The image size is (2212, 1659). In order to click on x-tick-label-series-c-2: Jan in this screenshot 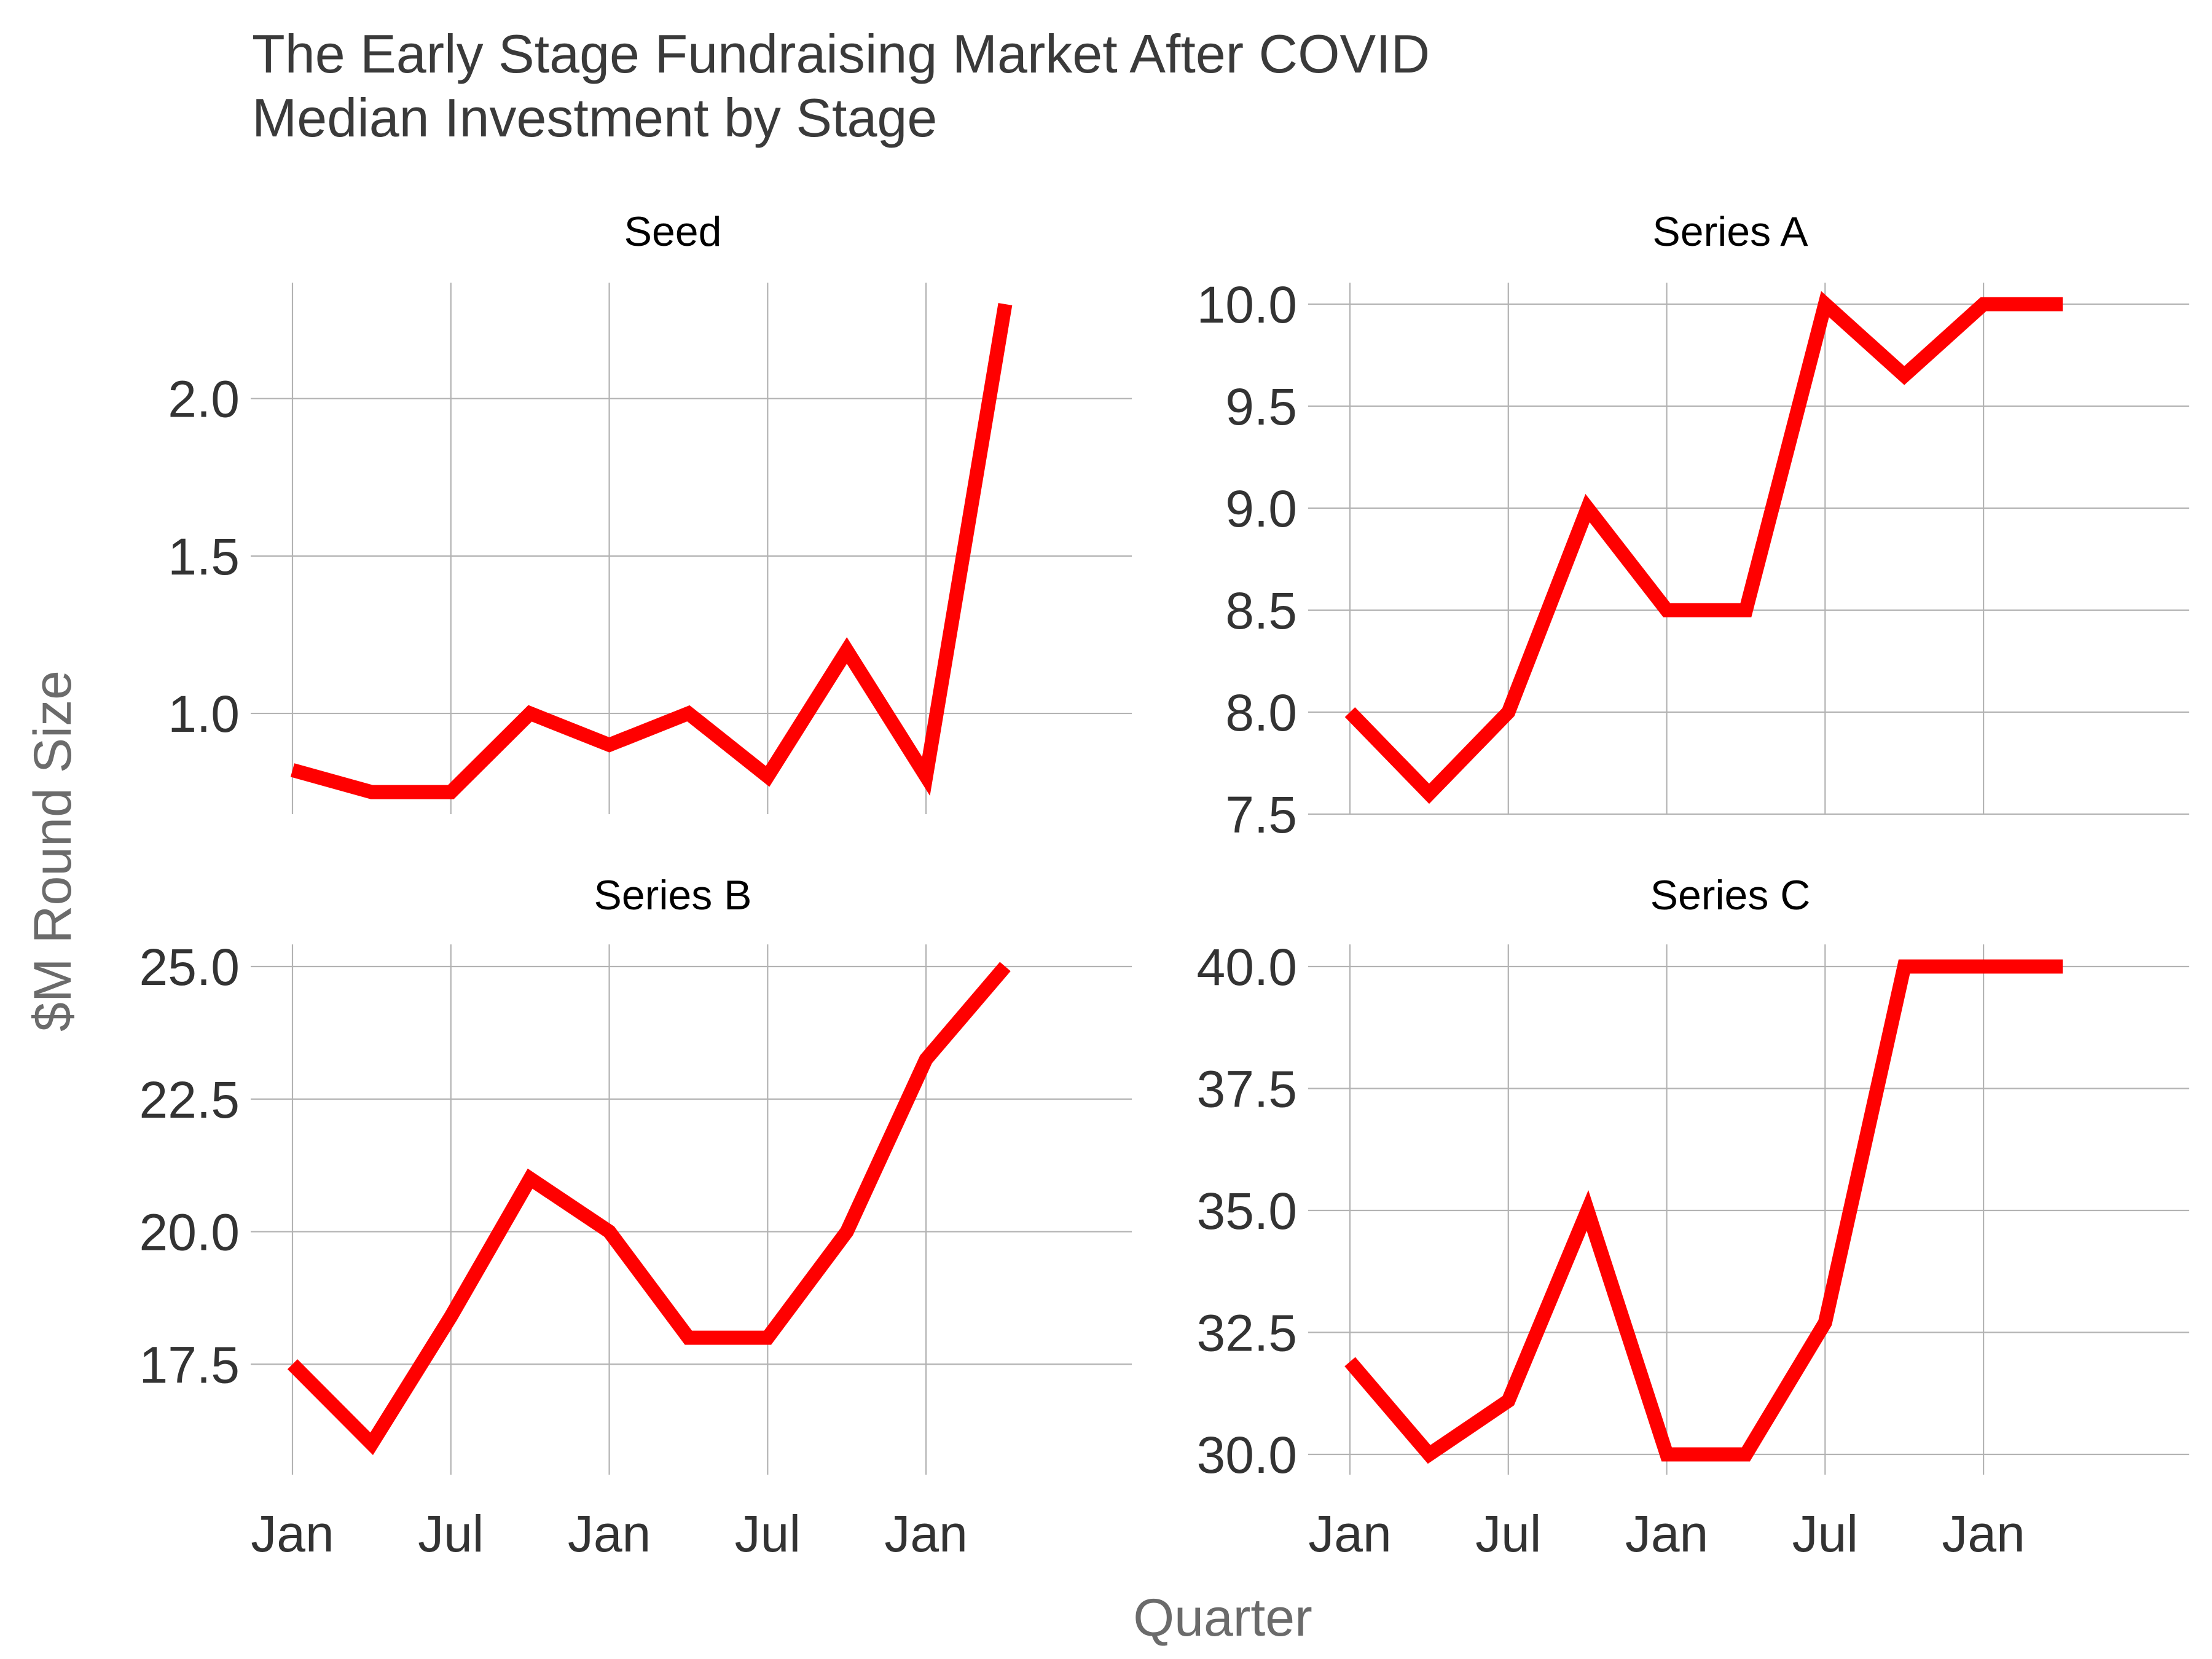, I will do `click(1666, 1534)`.